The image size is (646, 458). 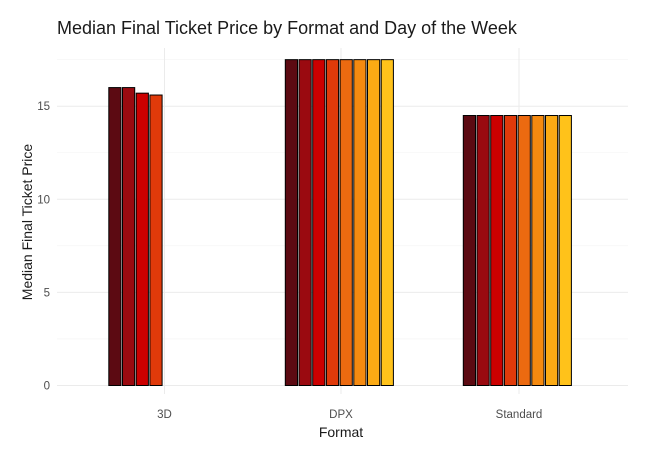 What do you see at coordinates (164, 415) in the screenshot?
I see `x-tick-label: 3D` at bounding box center [164, 415].